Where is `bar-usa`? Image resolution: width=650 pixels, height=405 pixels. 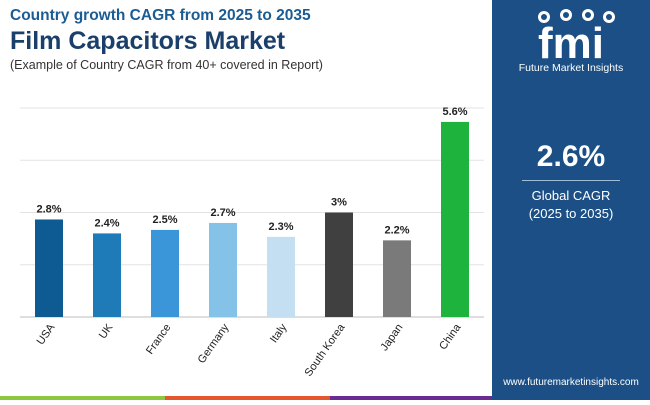
bar-usa is located at coordinates (49, 268).